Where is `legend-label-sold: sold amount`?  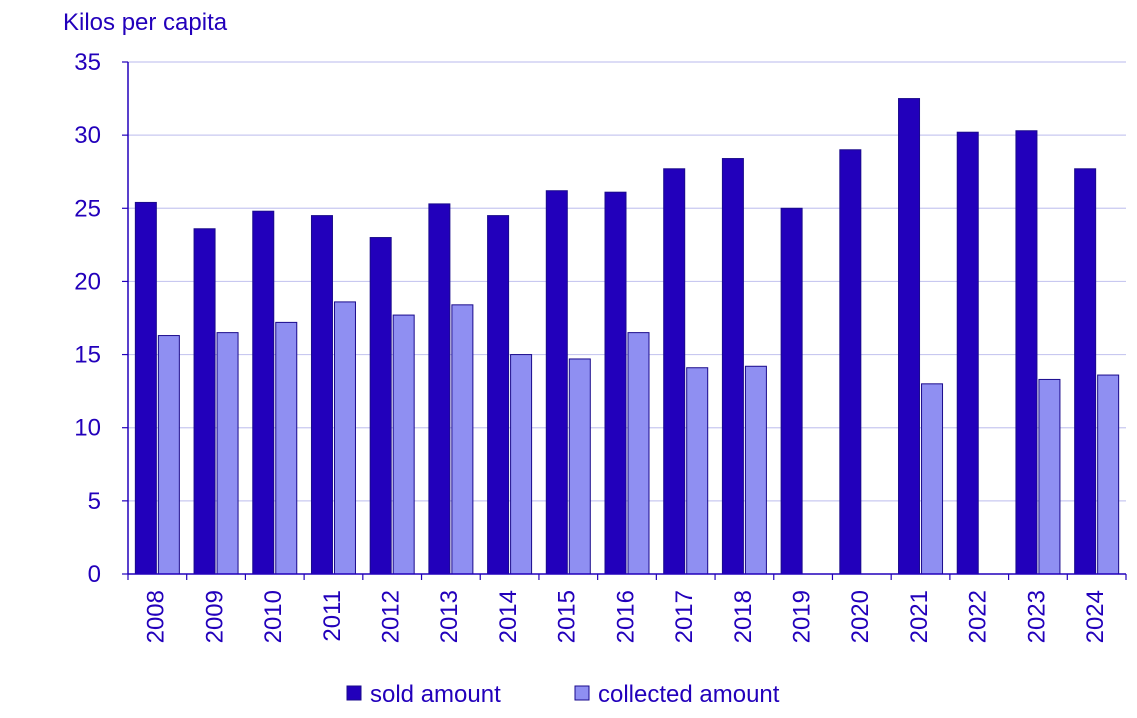 legend-label-sold: sold amount is located at coordinates (435, 694).